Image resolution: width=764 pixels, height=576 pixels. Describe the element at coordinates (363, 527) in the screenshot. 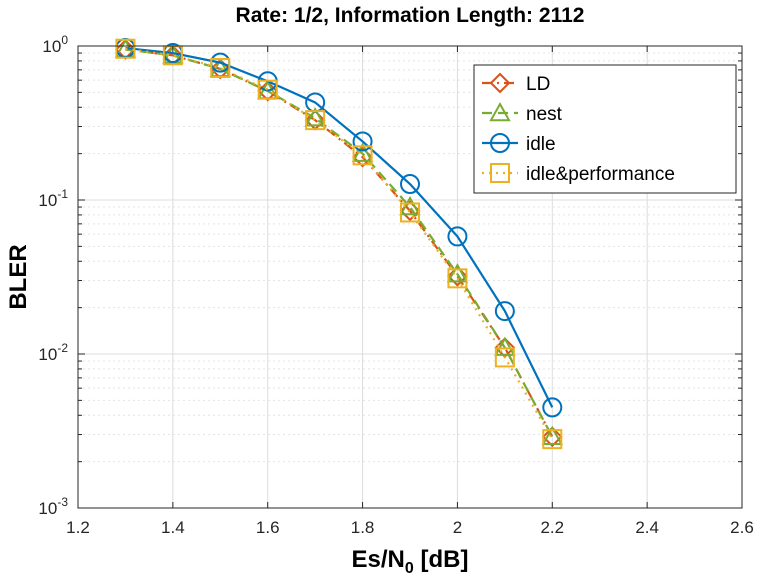

I see `x-tick-label: 1.8` at that location.